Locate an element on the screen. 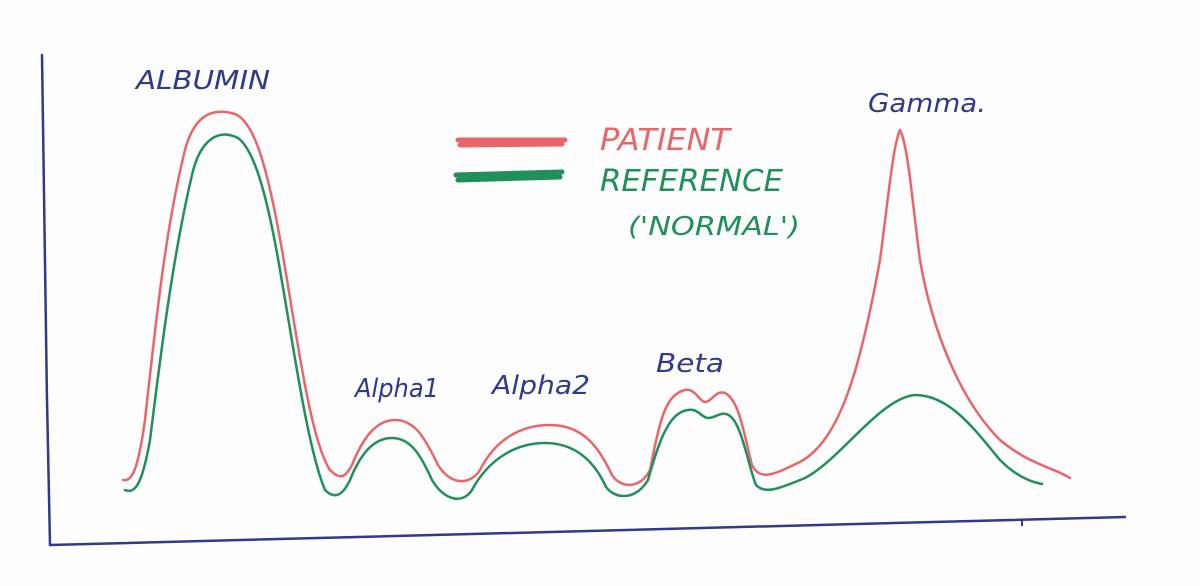 The image size is (1200, 586). legend-patient-label: PATIENT is located at coordinates (666, 140).